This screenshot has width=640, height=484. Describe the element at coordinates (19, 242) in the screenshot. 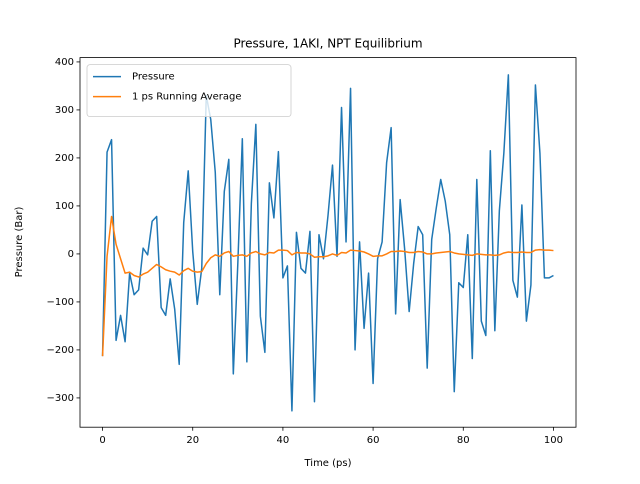

I see `y-axis-label: Pressure (Bar)` at that location.